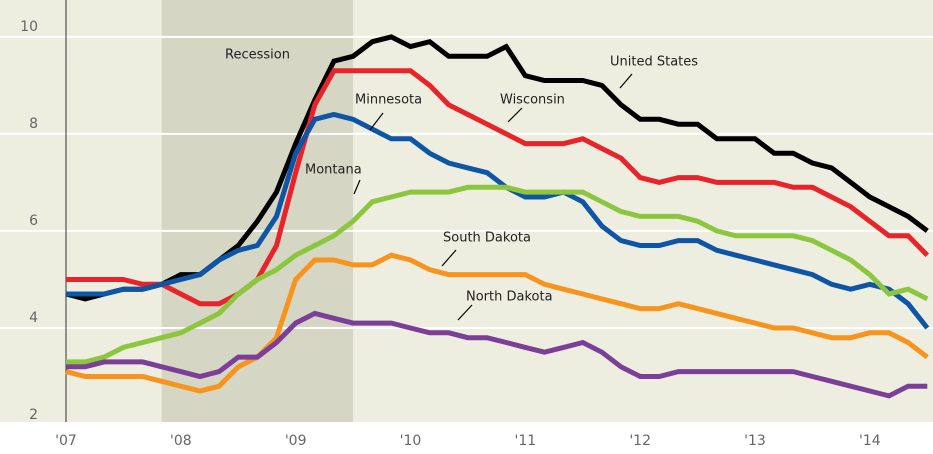 This screenshot has height=454, width=933. What do you see at coordinates (654, 62) in the screenshot?
I see `series-label: United States` at bounding box center [654, 62].